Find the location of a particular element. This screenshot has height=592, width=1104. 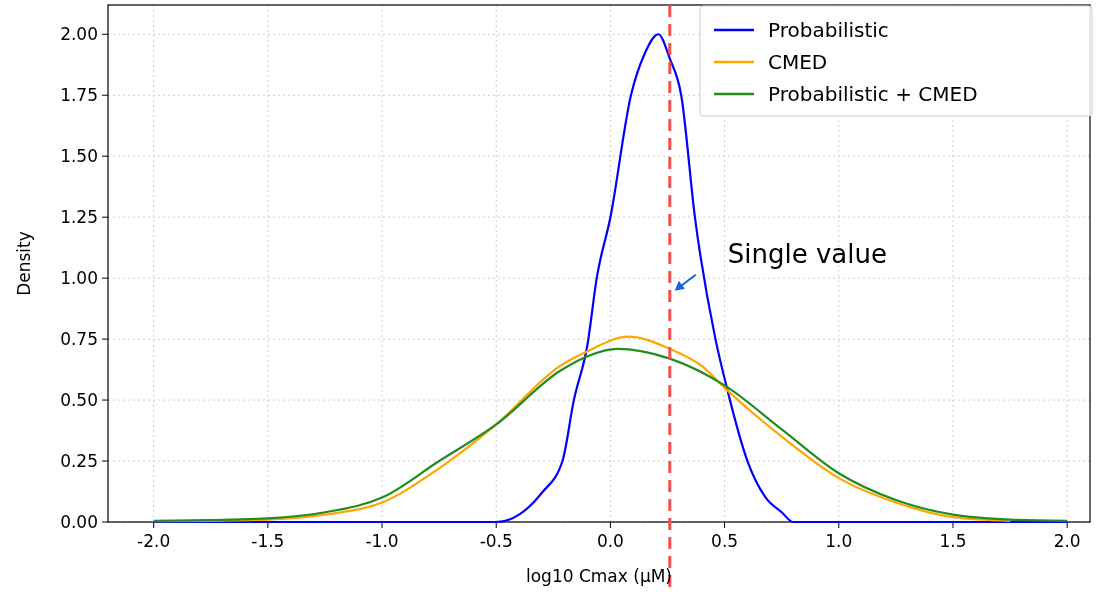

x-tick-label: 1.0 is located at coordinates (839, 541).